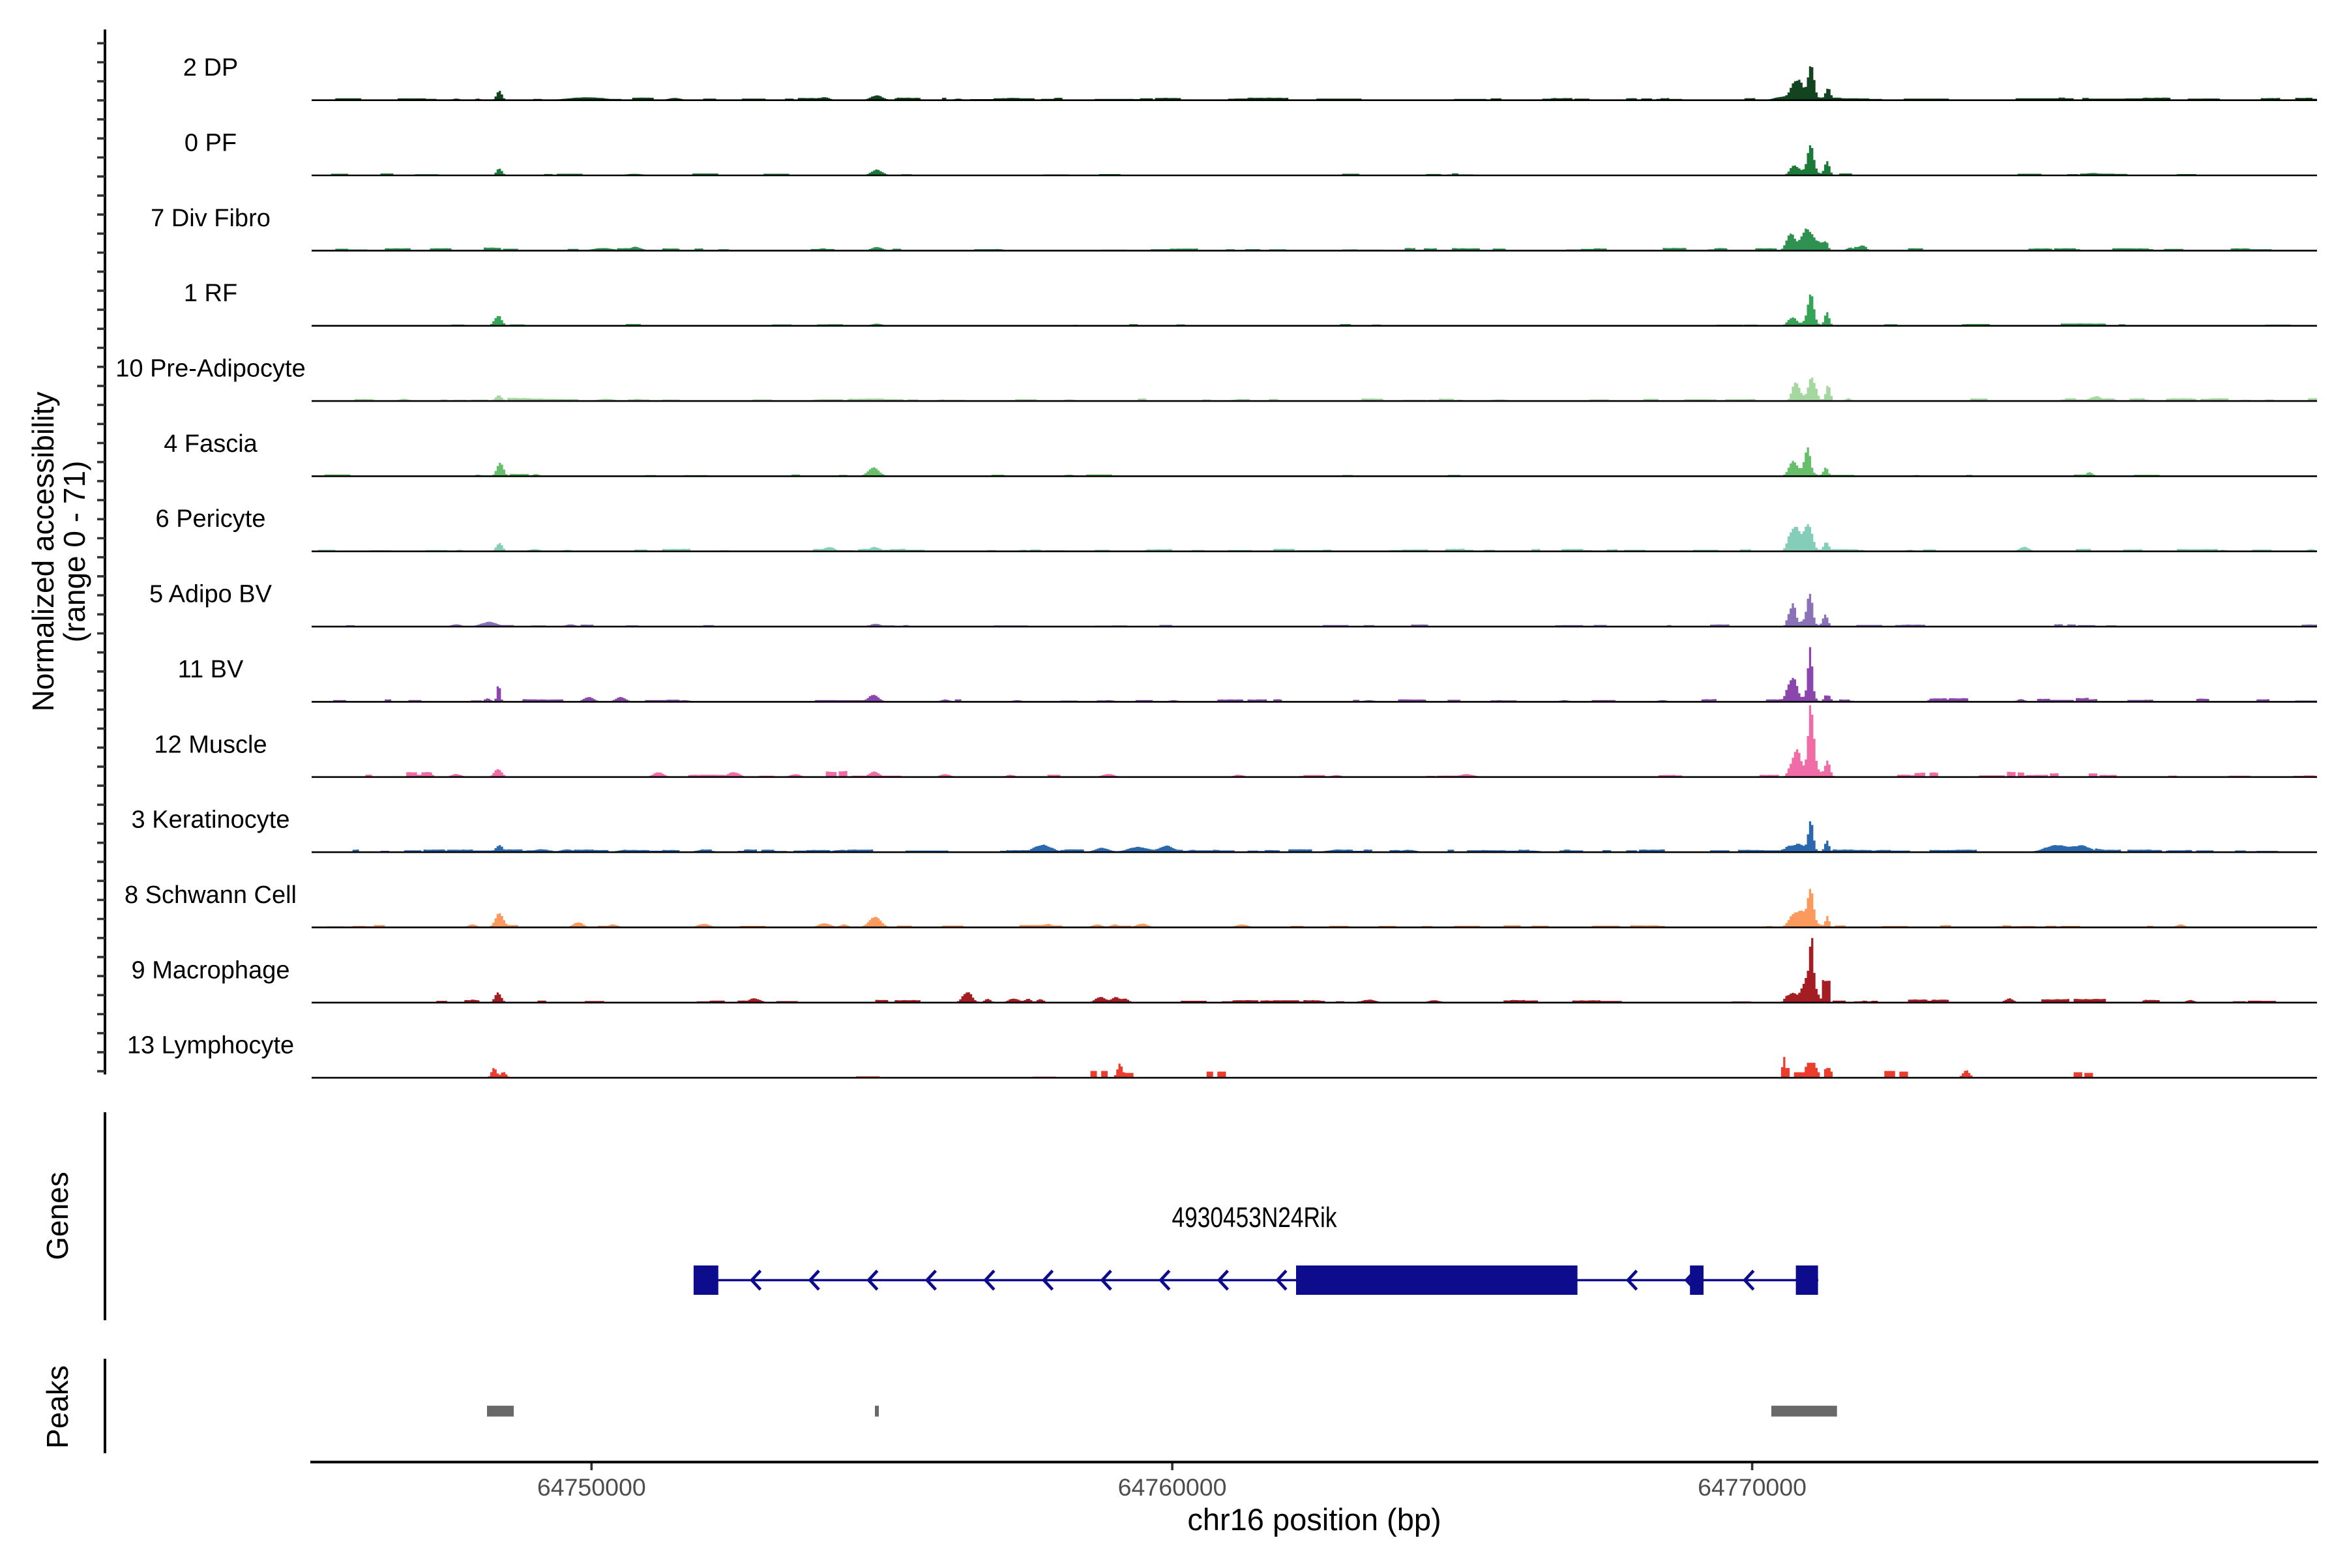  Describe the element at coordinates (1314, 1520) in the screenshot. I see `svg-text: chr16 position (bp)` at that location.